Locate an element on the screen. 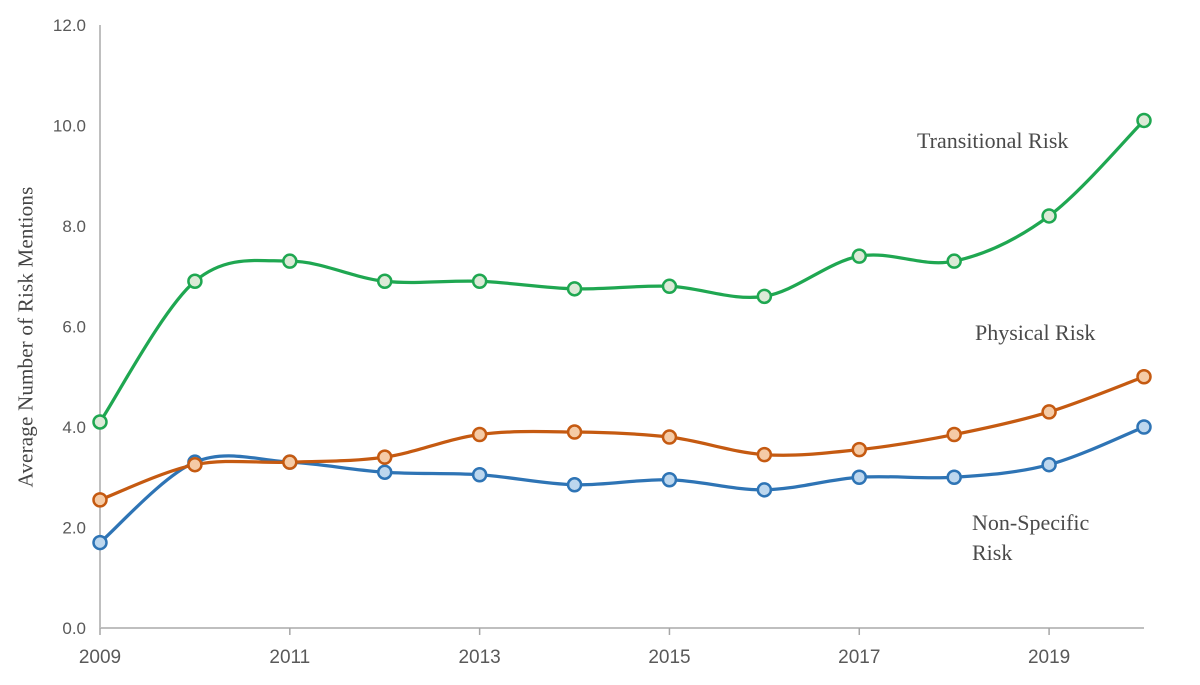 The height and width of the screenshot is (685, 1200). series-label-physical-risk: Physical Risk is located at coordinates (1035, 332).